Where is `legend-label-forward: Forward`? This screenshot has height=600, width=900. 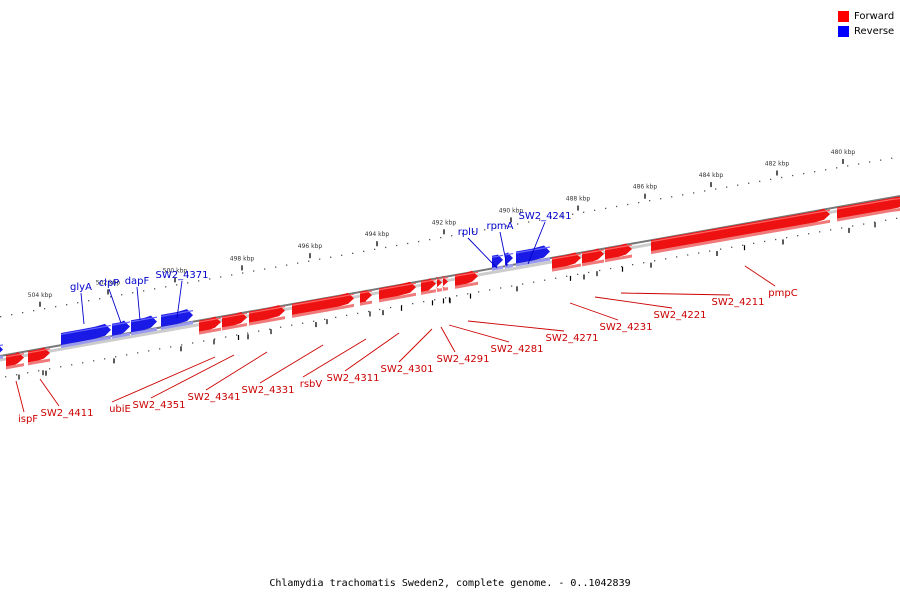 legend-label-forward: Forward is located at coordinates (874, 16).